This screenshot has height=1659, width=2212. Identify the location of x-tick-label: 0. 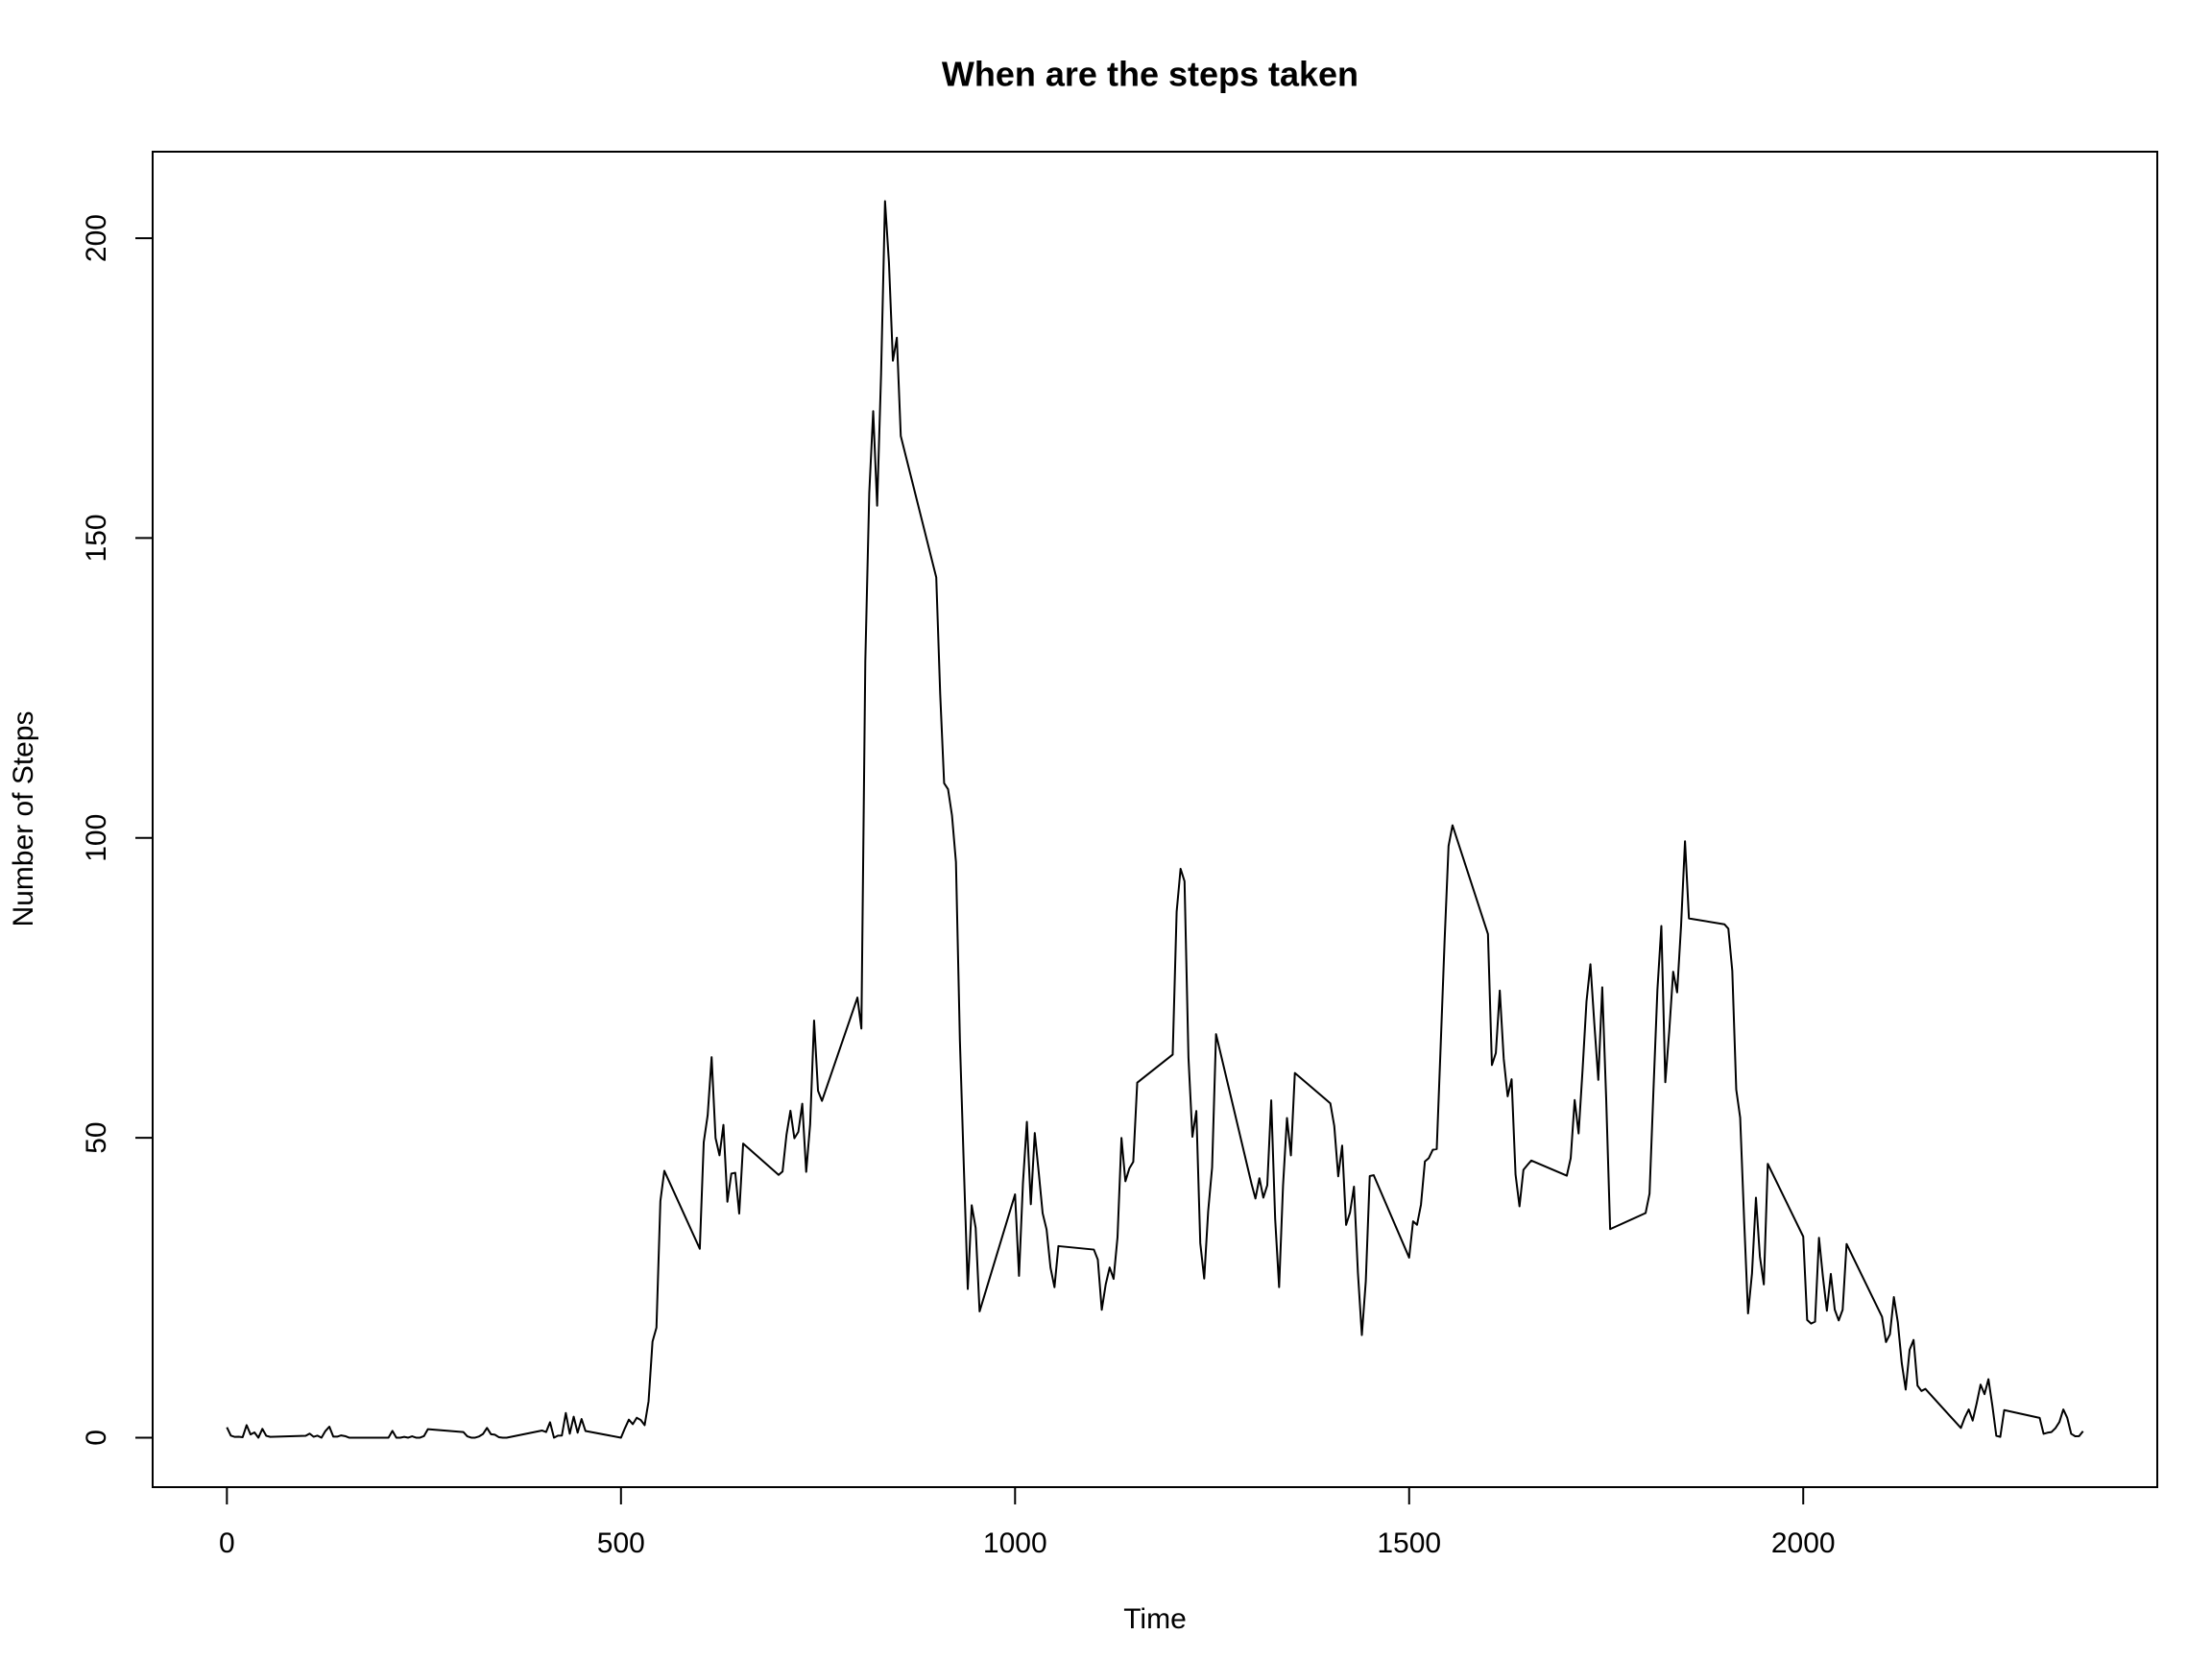
(227, 1543).